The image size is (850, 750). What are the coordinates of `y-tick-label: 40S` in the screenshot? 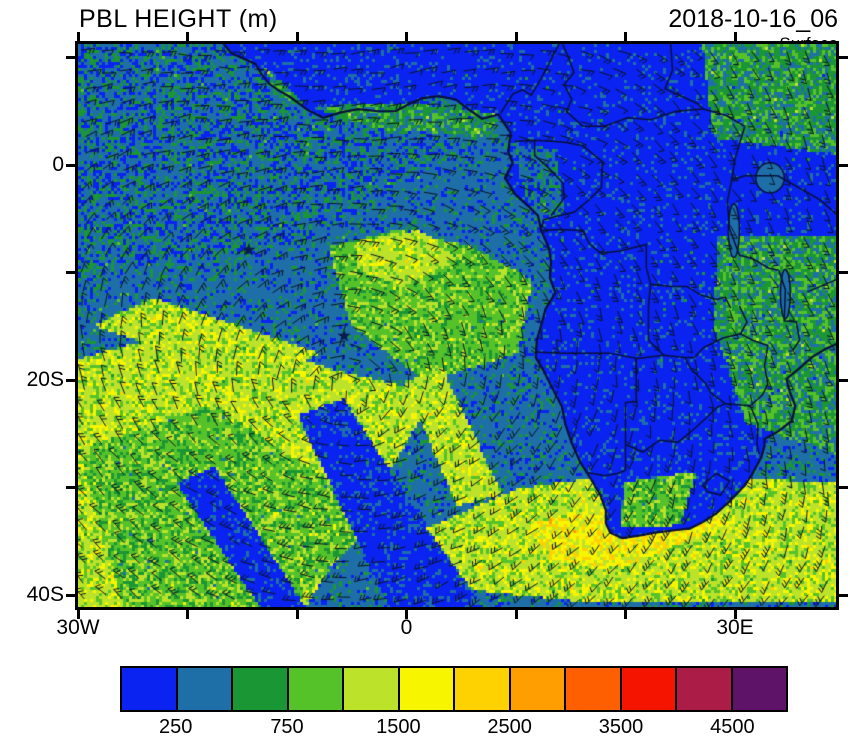 It's located at (45, 594).